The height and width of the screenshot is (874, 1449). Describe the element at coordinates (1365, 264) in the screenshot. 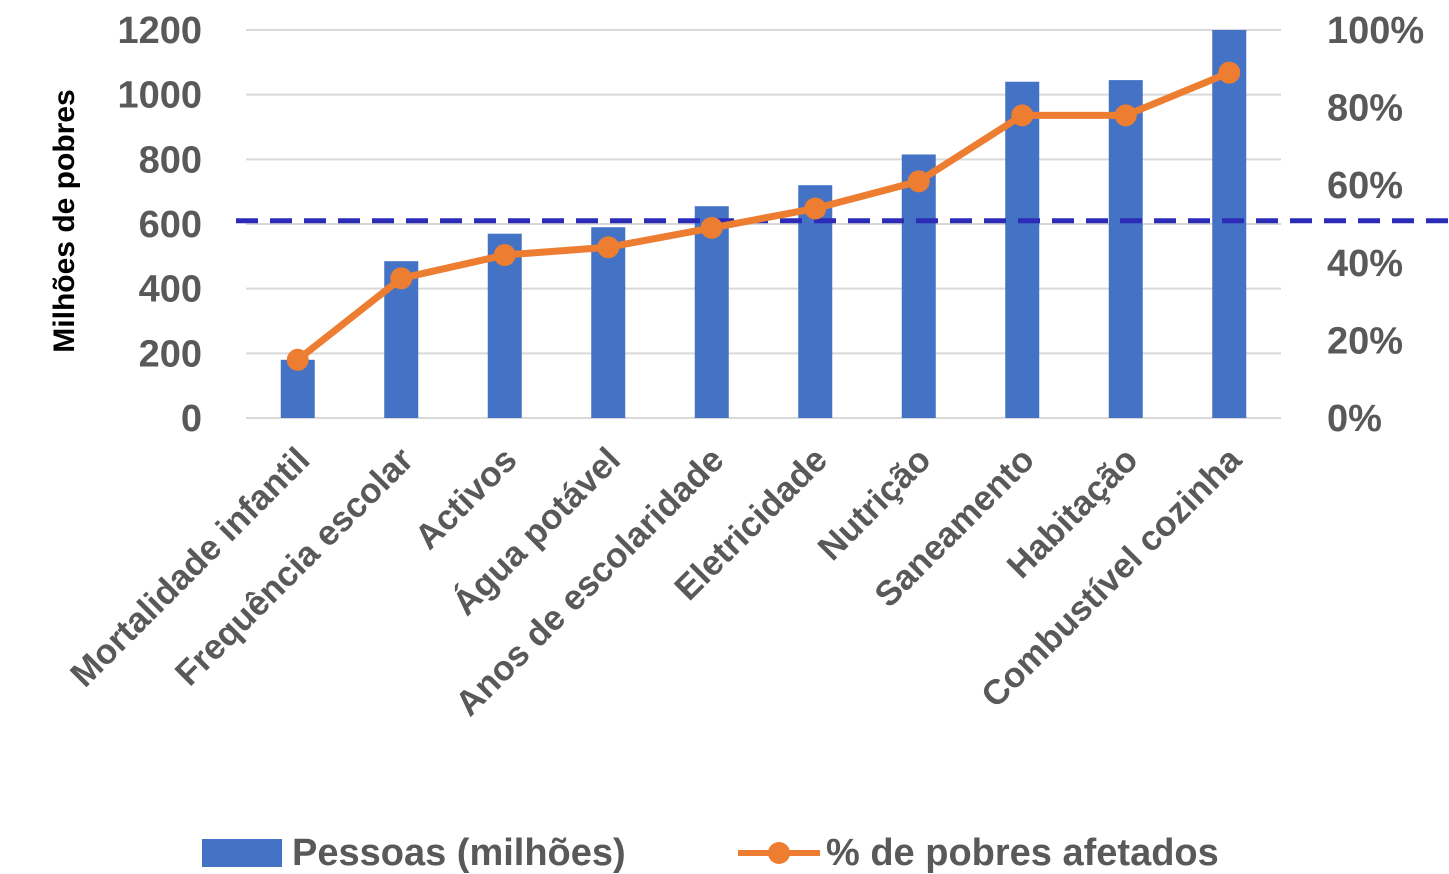

I see `y2-tick-label: 40%` at that location.